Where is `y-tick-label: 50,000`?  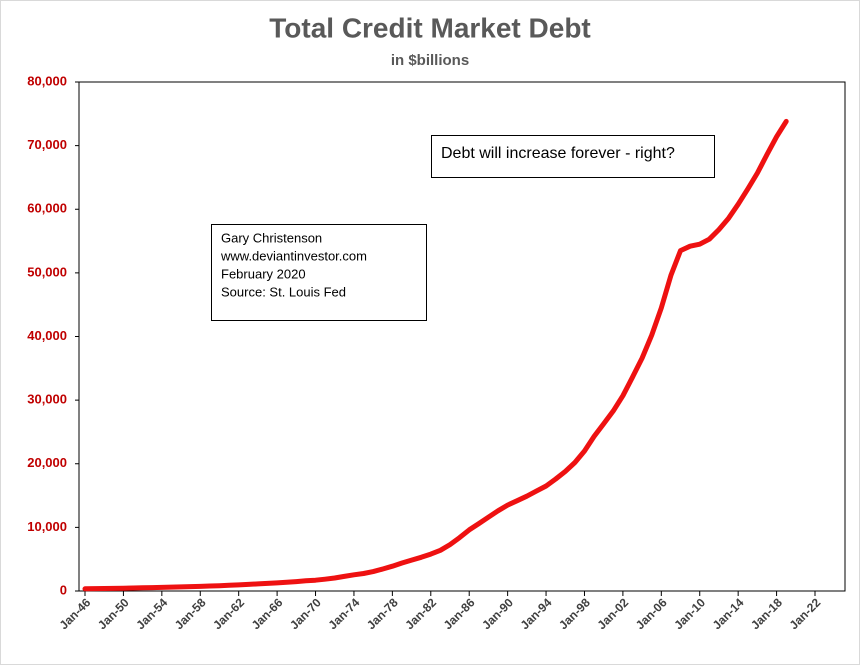 y-tick-label: 50,000 is located at coordinates (47, 271).